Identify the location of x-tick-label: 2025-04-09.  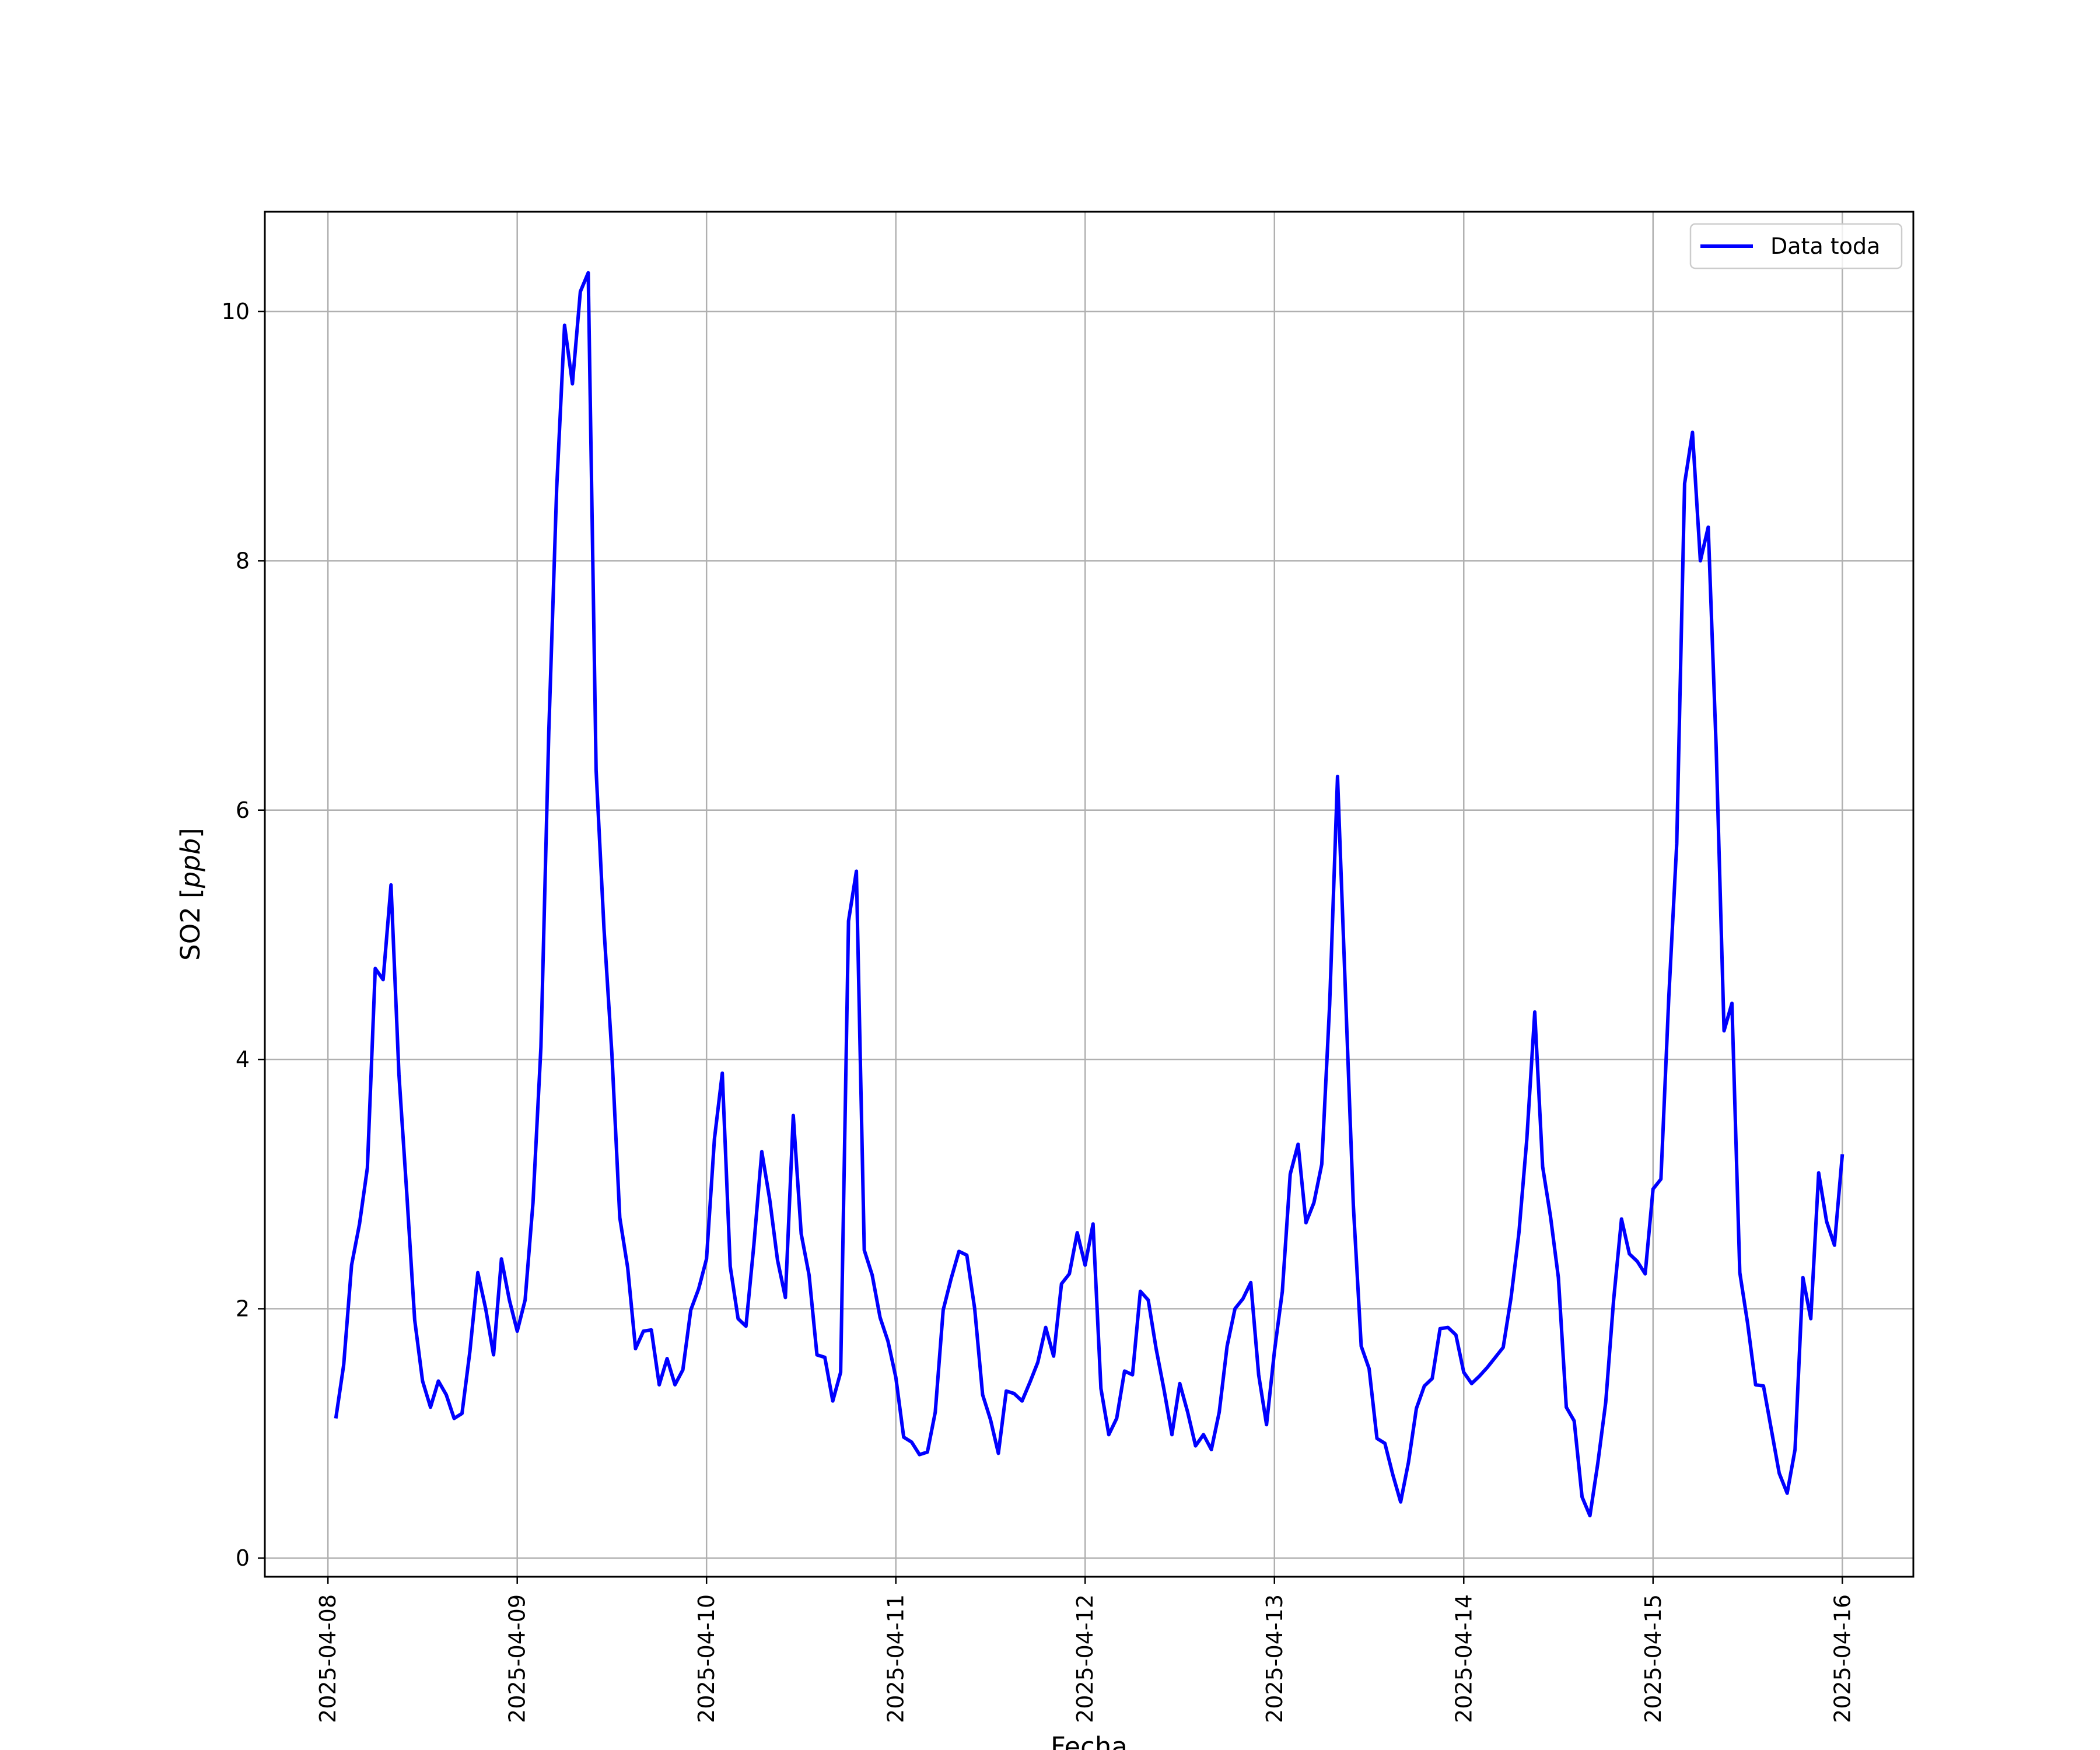
(517, 1658).